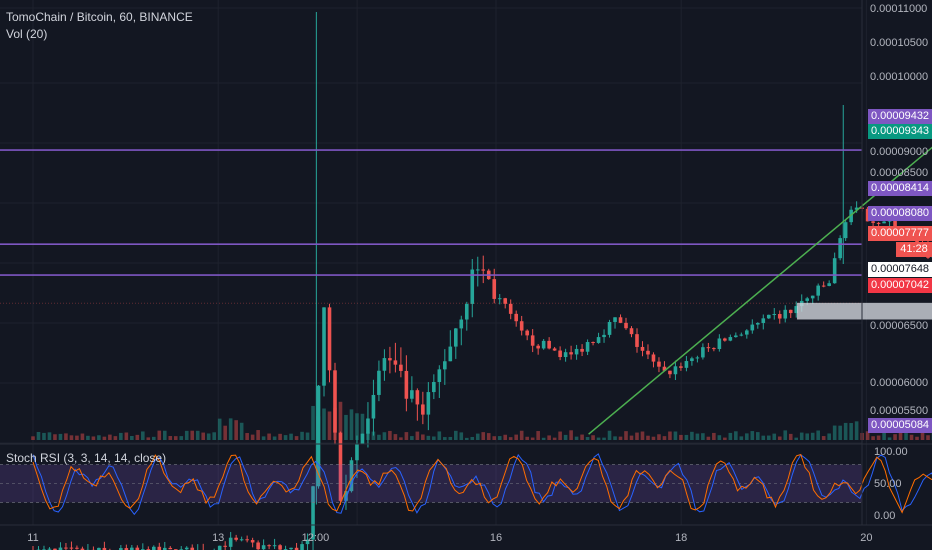  What do you see at coordinates (99, 17) in the screenshot?
I see `symbol-legend: TomoChain / Bitcoin, 60, BINANCE` at bounding box center [99, 17].